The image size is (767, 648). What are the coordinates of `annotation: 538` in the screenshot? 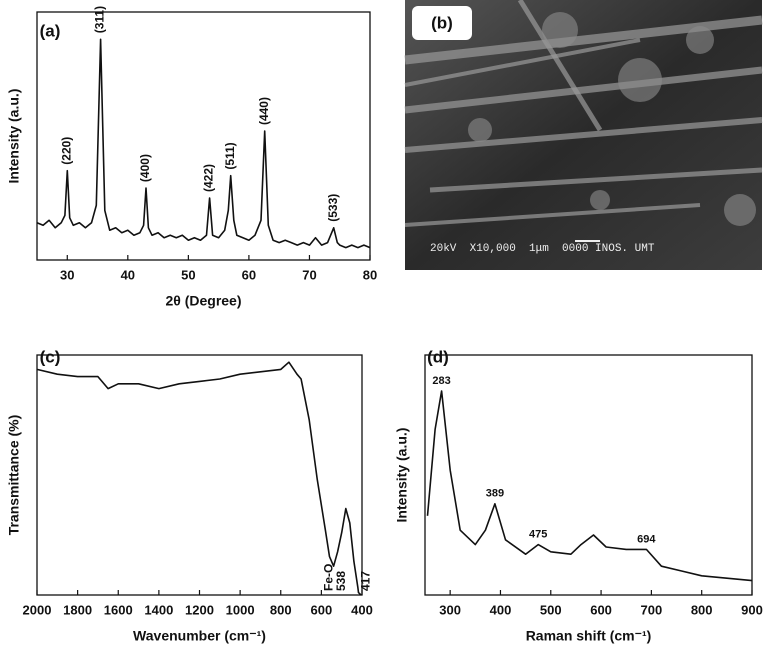 It's located at (341, 581).